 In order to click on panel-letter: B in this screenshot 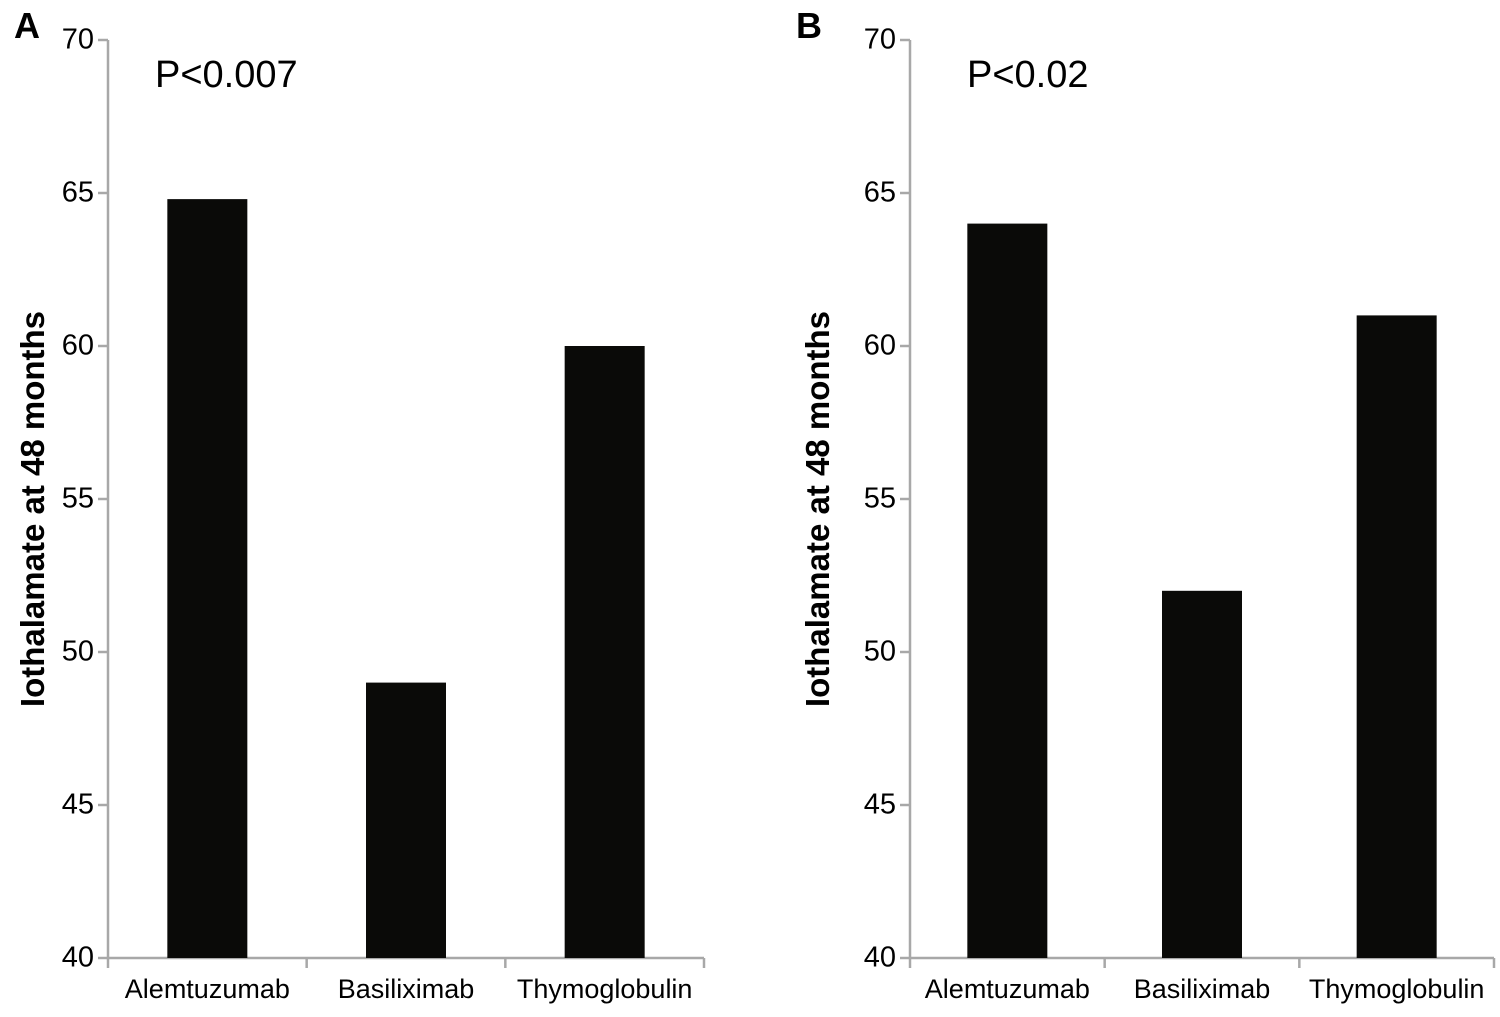, I will do `click(809, 25)`.